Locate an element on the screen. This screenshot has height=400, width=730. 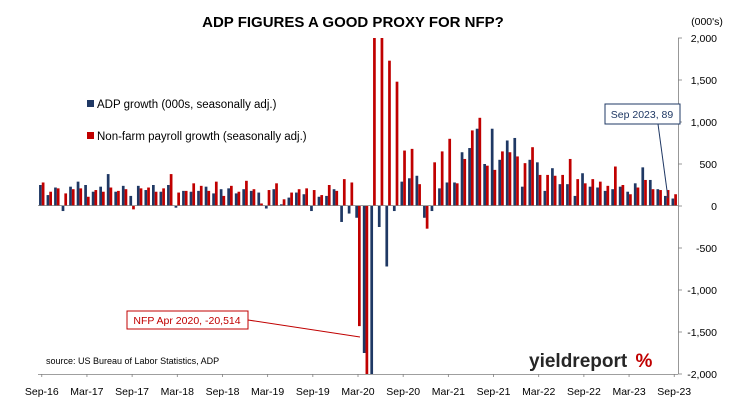
brand-logo-symbol: % is located at coordinates (643, 361).